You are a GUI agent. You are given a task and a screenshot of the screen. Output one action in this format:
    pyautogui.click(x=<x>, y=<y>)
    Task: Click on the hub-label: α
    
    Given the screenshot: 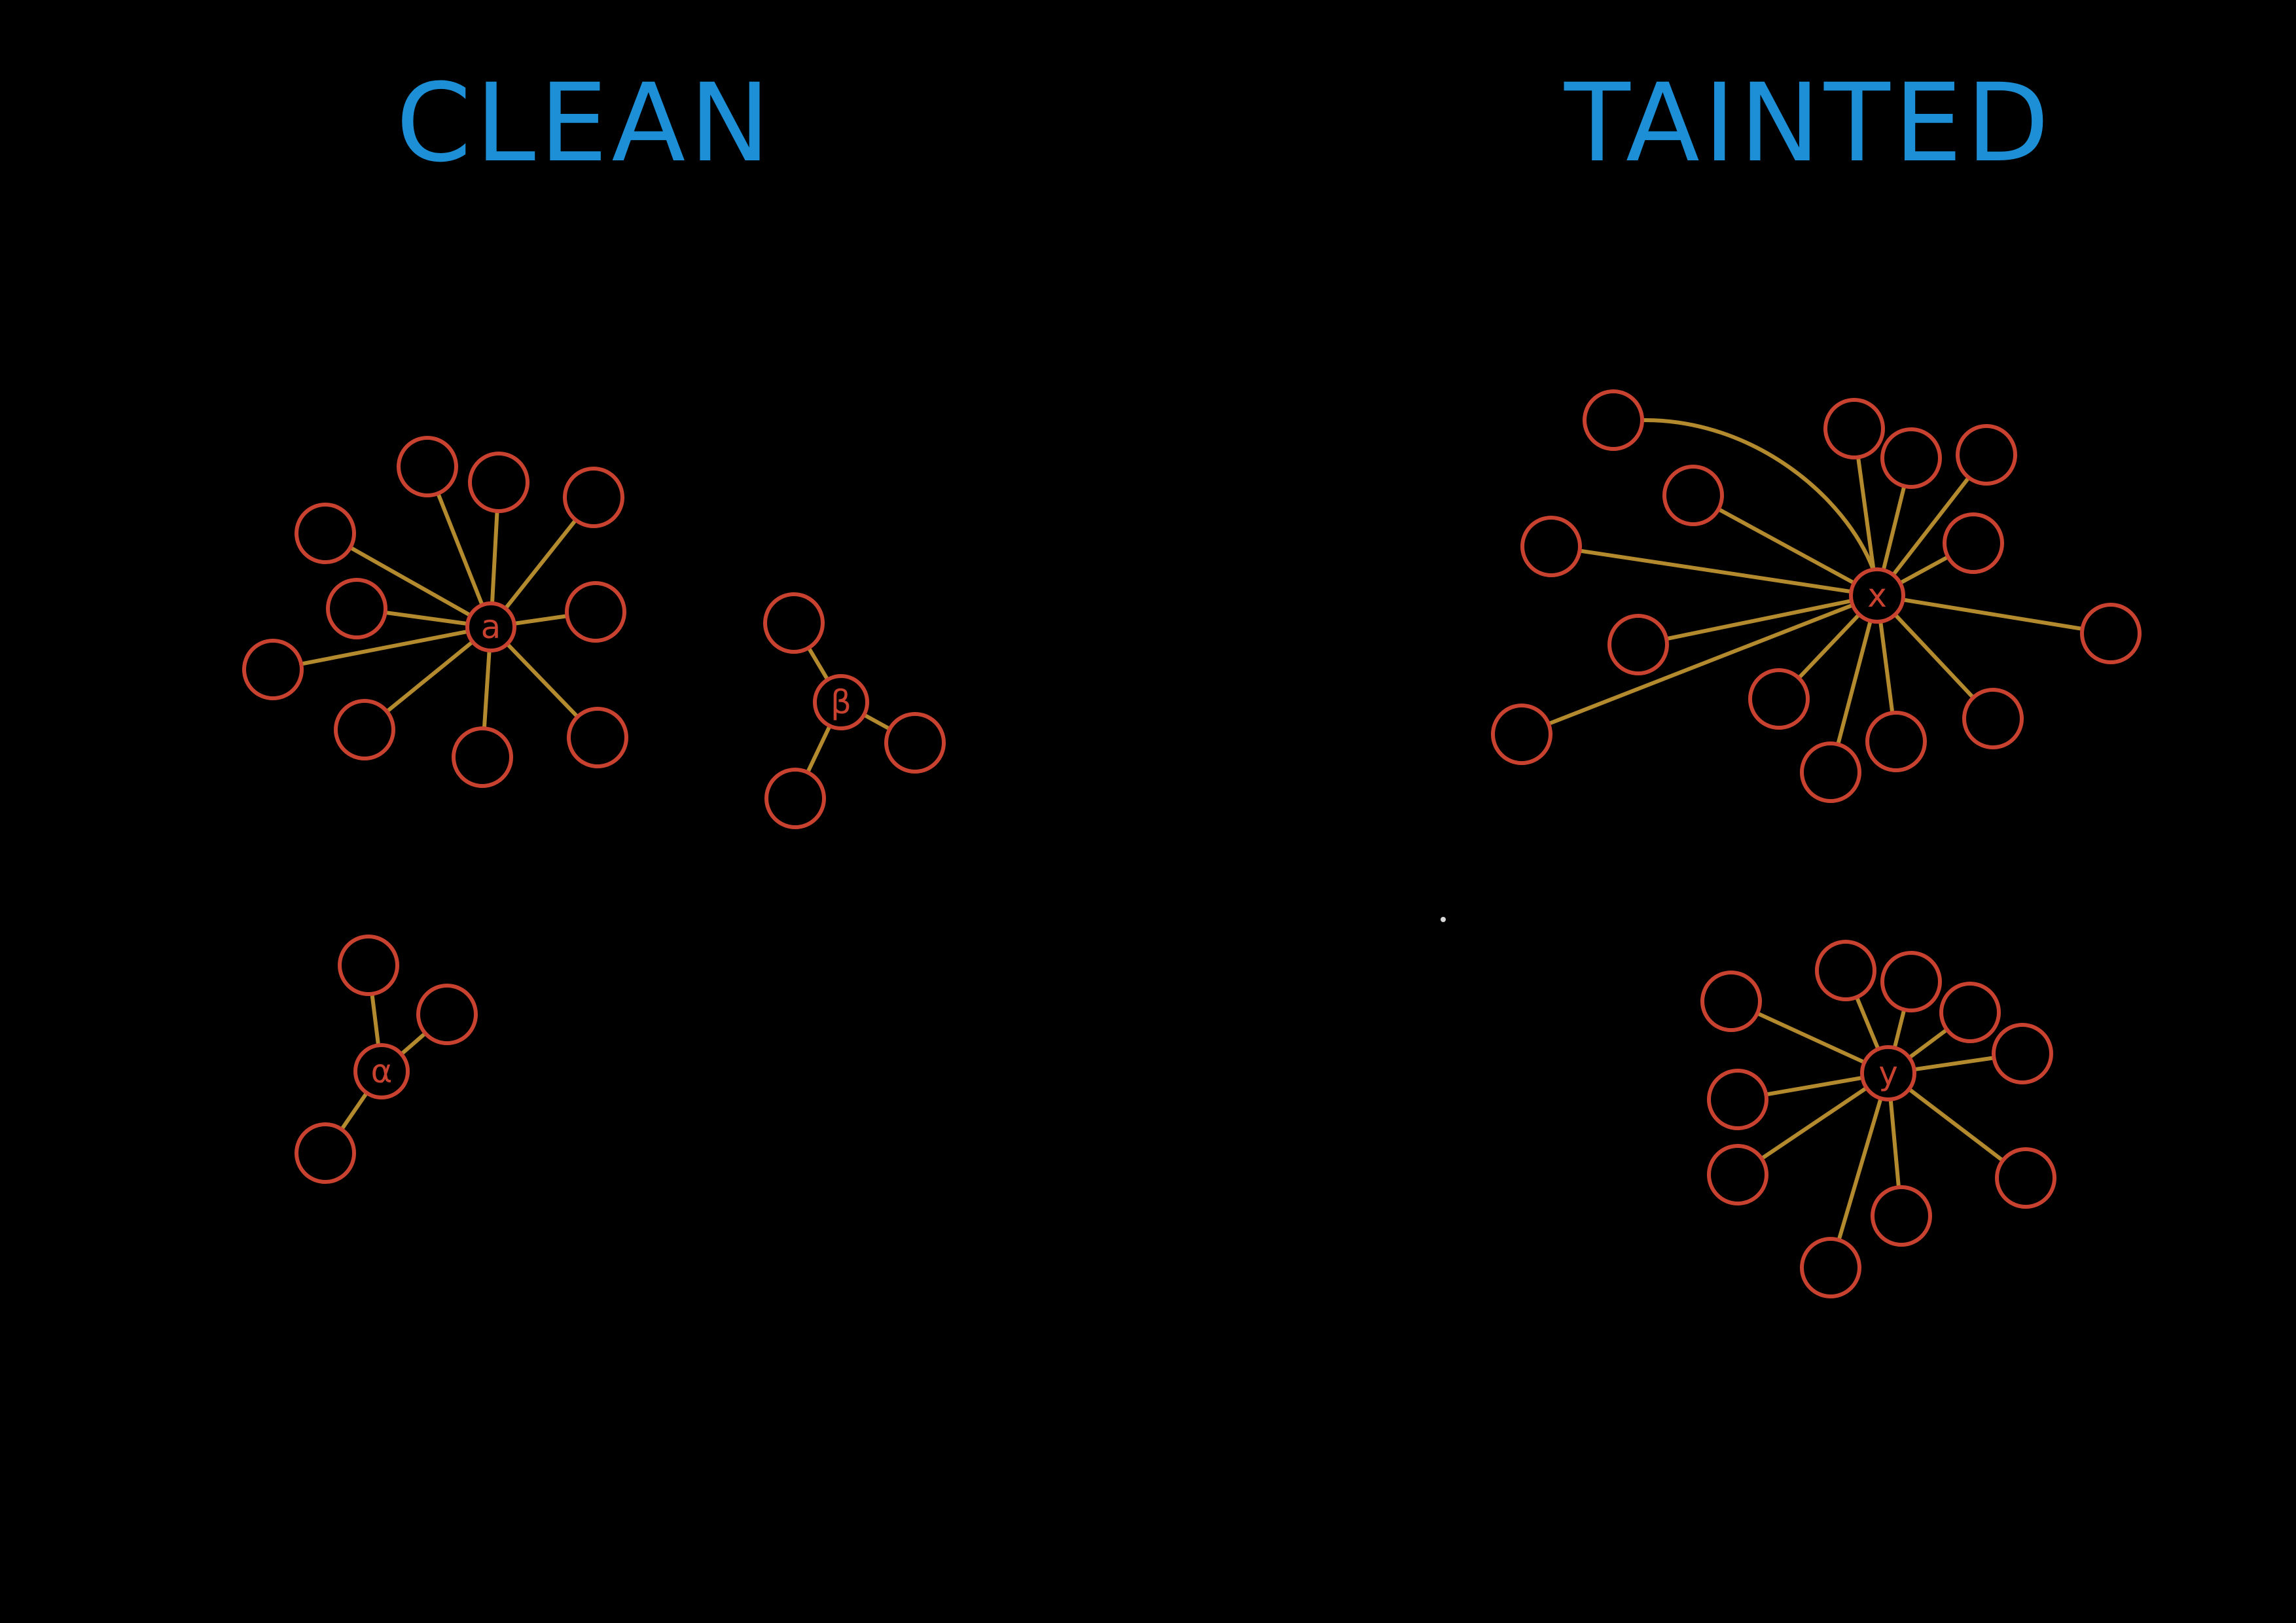 What is the action you would take?
    pyautogui.click(x=382, y=1071)
    